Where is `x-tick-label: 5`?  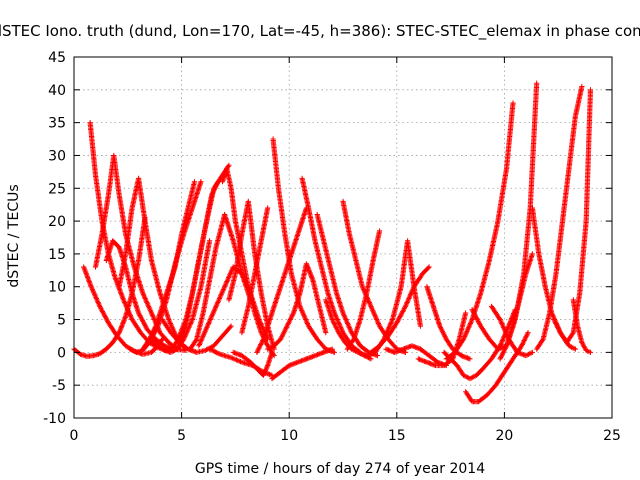 x-tick-label: 5 is located at coordinates (181, 436).